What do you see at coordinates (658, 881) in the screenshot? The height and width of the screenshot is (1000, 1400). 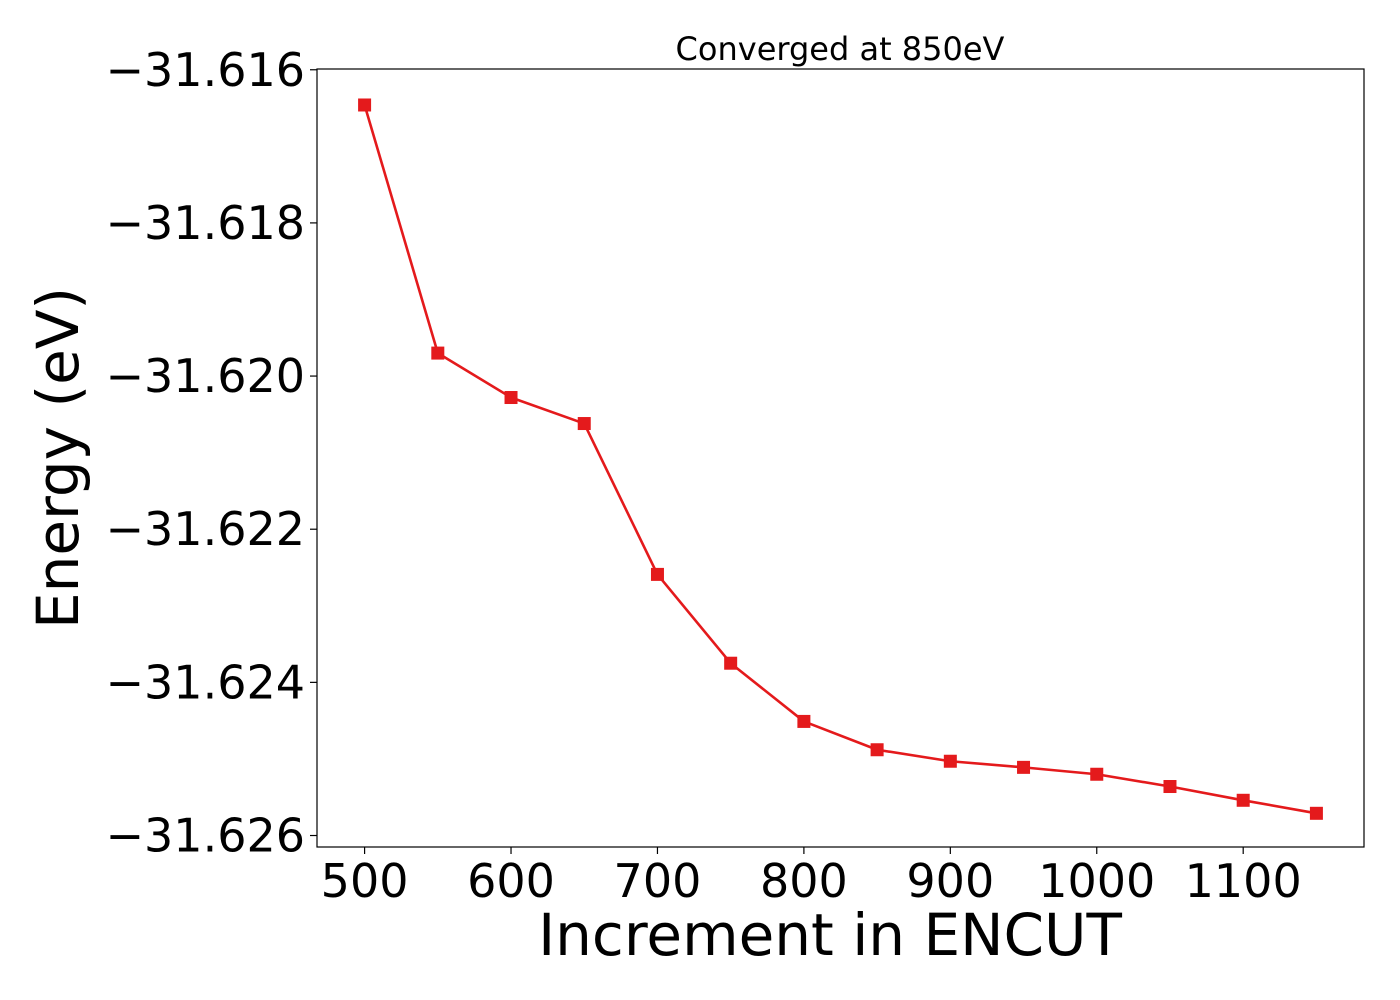 I see `x-tick-label: 700` at bounding box center [658, 881].